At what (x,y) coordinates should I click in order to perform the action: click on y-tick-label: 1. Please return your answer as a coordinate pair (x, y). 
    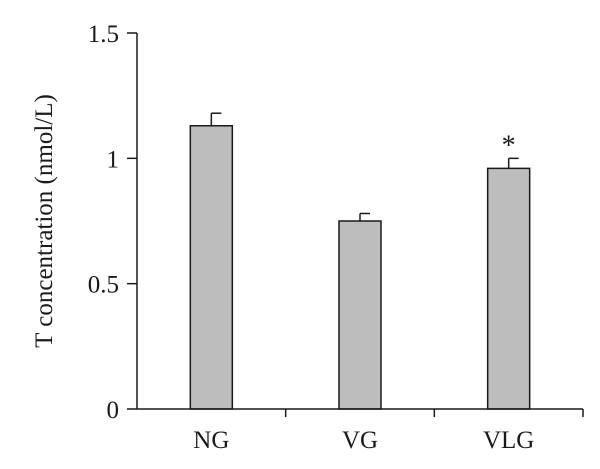
    Looking at the image, I should click on (113, 159).